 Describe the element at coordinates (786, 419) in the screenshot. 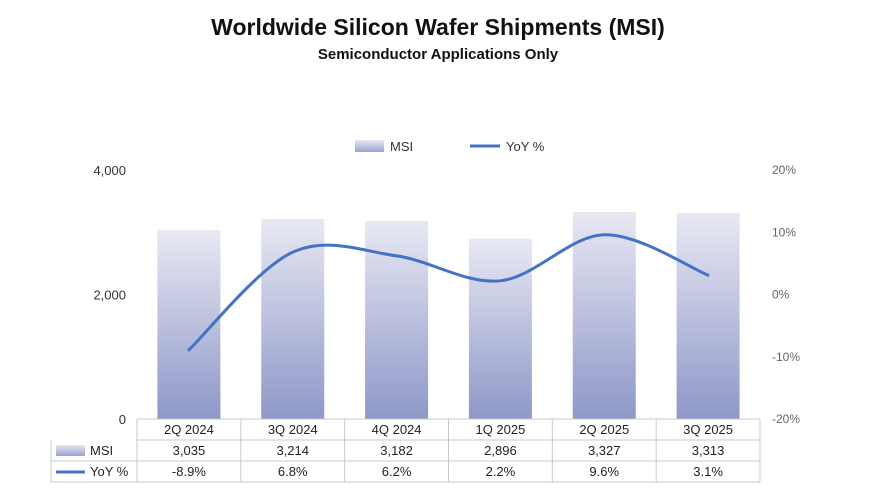

I see `y-right-tick-label: -20%` at that location.